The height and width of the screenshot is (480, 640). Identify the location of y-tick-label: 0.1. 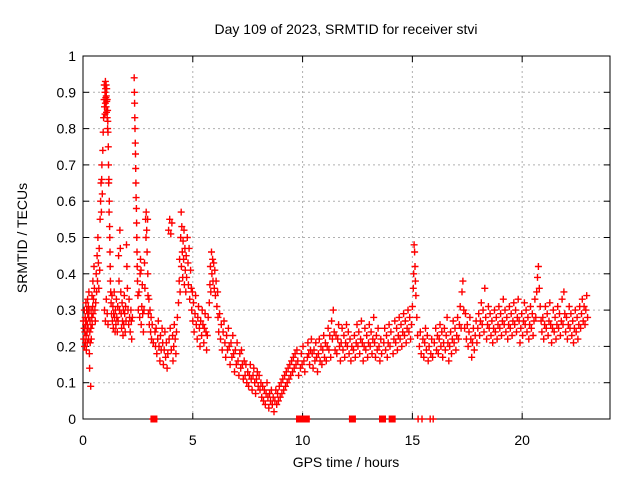
(67, 383).